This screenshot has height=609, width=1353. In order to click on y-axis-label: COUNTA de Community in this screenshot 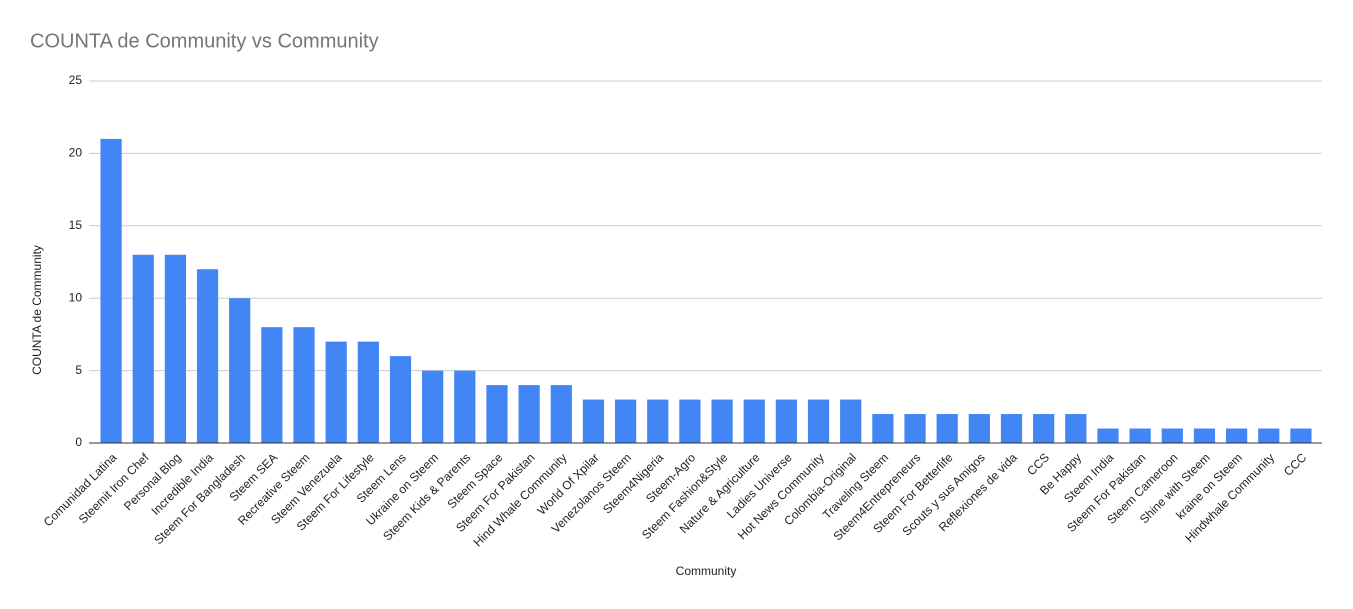, I will do `click(37, 310)`.